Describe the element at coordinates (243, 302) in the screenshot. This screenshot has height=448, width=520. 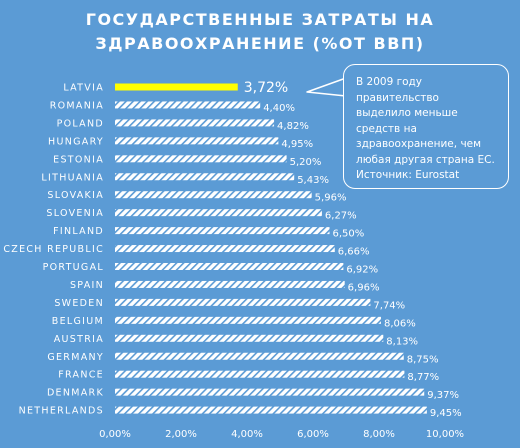
I see `bar-sweden` at that location.